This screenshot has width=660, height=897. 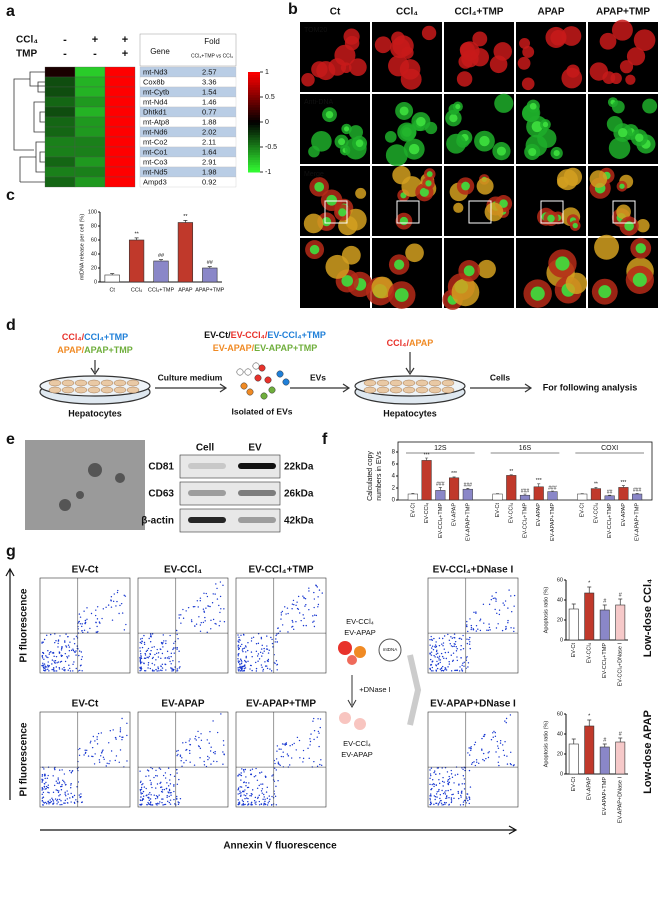 What do you see at coordinates (621, 734) in the screenshot?
I see `significance-marker: #` at bounding box center [621, 734].